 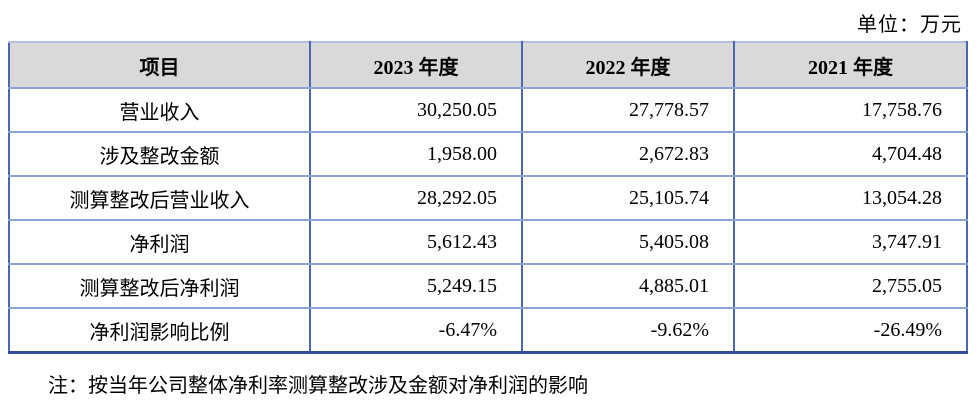 What do you see at coordinates (628, 65) in the screenshot?
I see `header-cell: 2022 年度` at bounding box center [628, 65].